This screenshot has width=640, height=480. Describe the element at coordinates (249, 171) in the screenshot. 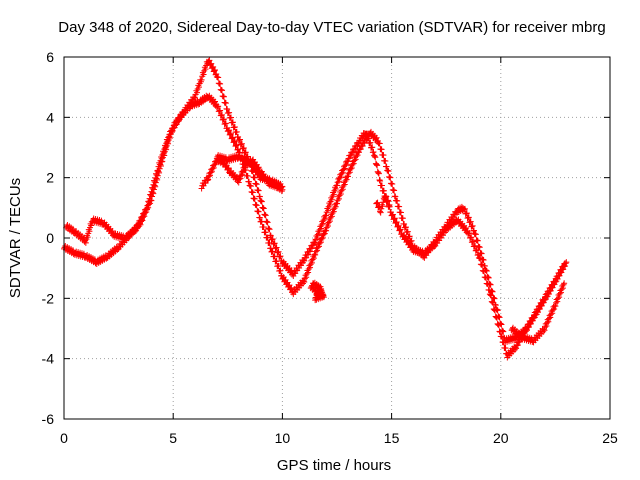

I see `series-track-d` at that location.